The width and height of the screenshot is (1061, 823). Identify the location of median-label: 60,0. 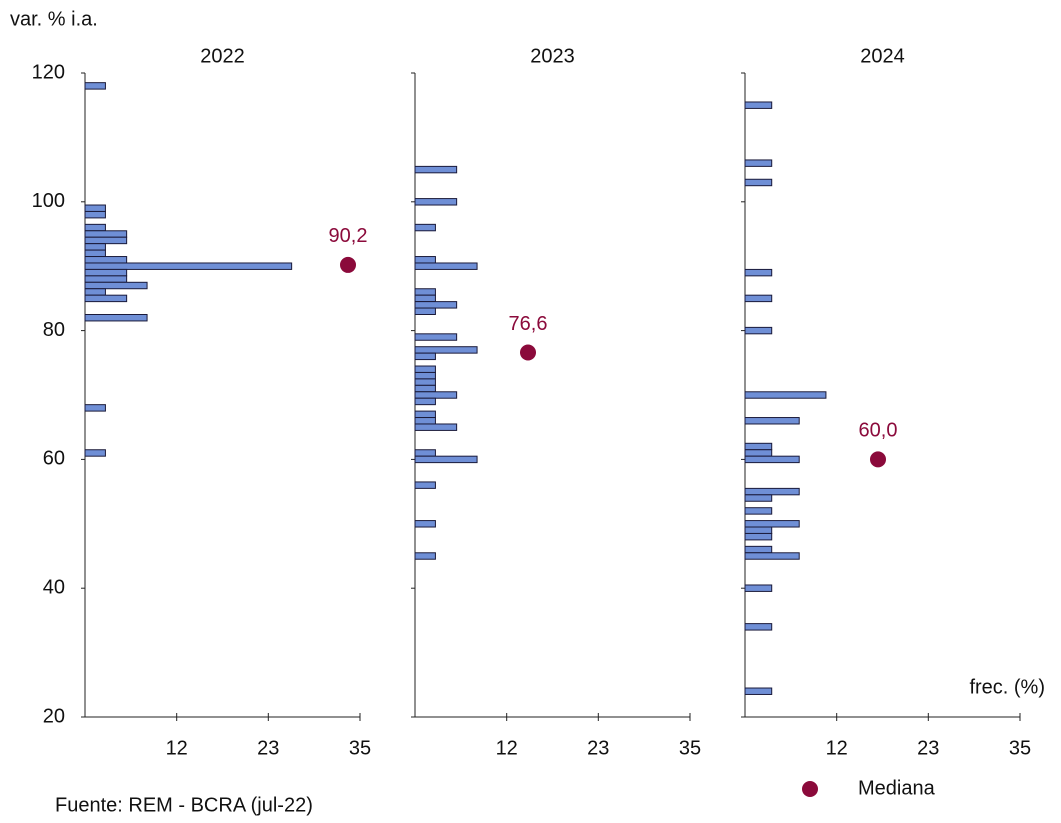
(878, 431).